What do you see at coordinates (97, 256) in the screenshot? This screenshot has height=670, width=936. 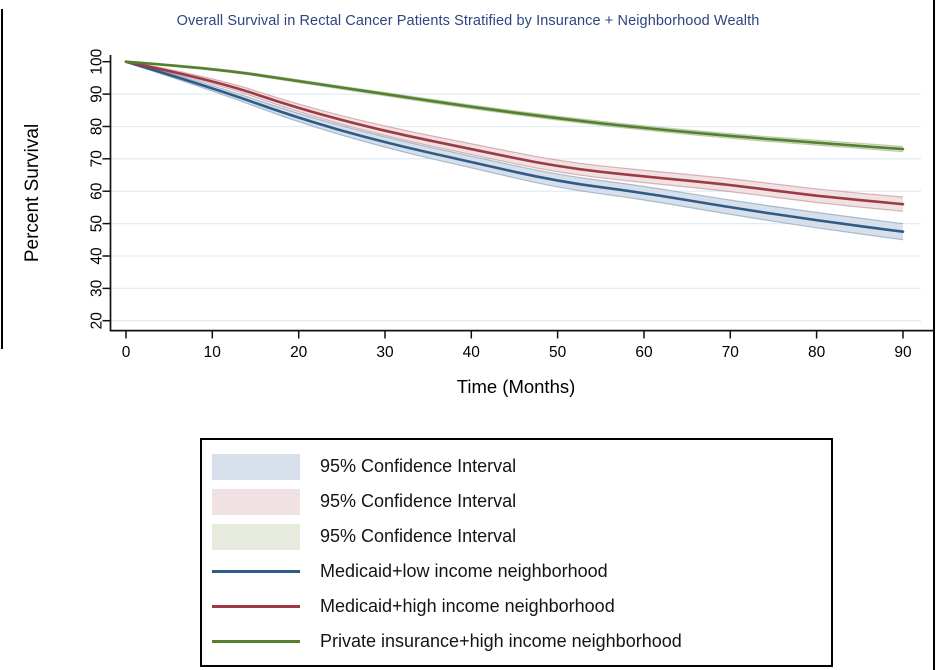 I see `y-tick-label: 40` at bounding box center [97, 256].